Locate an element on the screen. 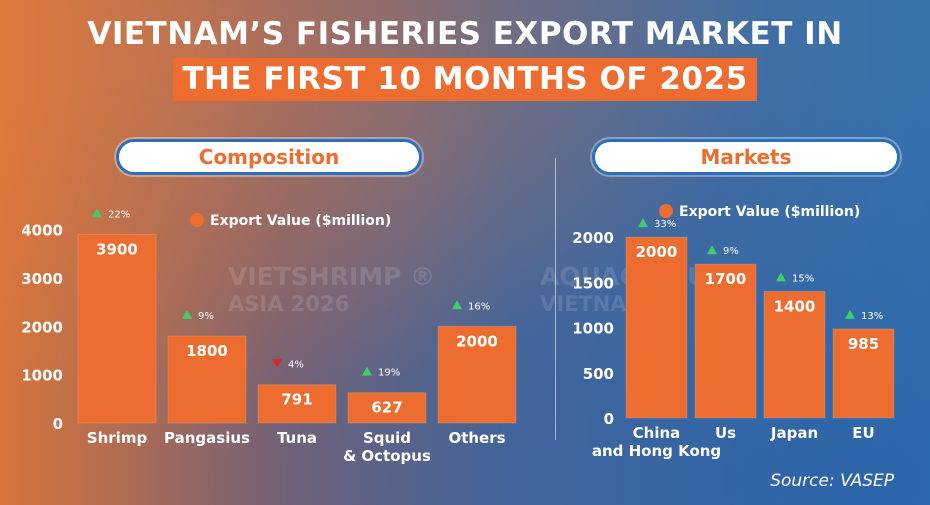  y-tick-label: 1500 is located at coordinates (593, 283).